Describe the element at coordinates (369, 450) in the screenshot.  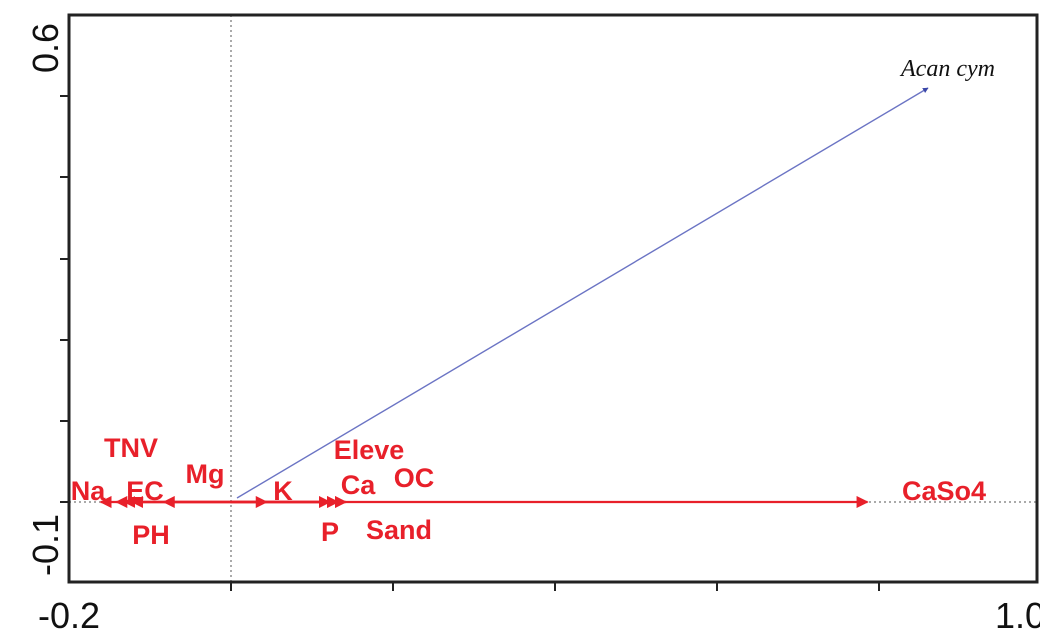
I see `env-label-eleve: Eleve` at that location.